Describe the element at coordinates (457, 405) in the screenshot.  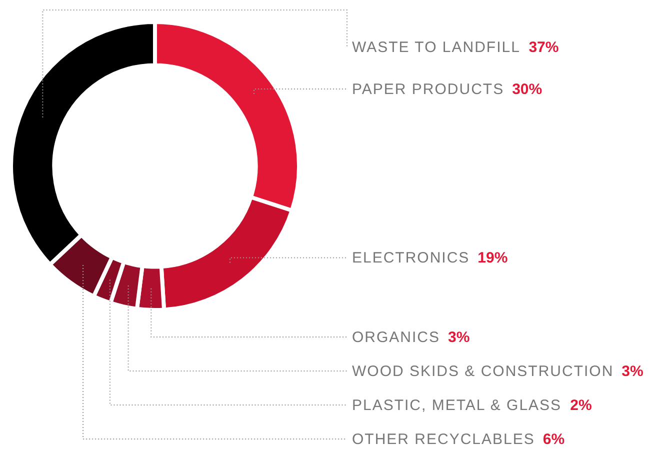
I see `slice-label: PLASTIC, METAL & GLASS` at that location.